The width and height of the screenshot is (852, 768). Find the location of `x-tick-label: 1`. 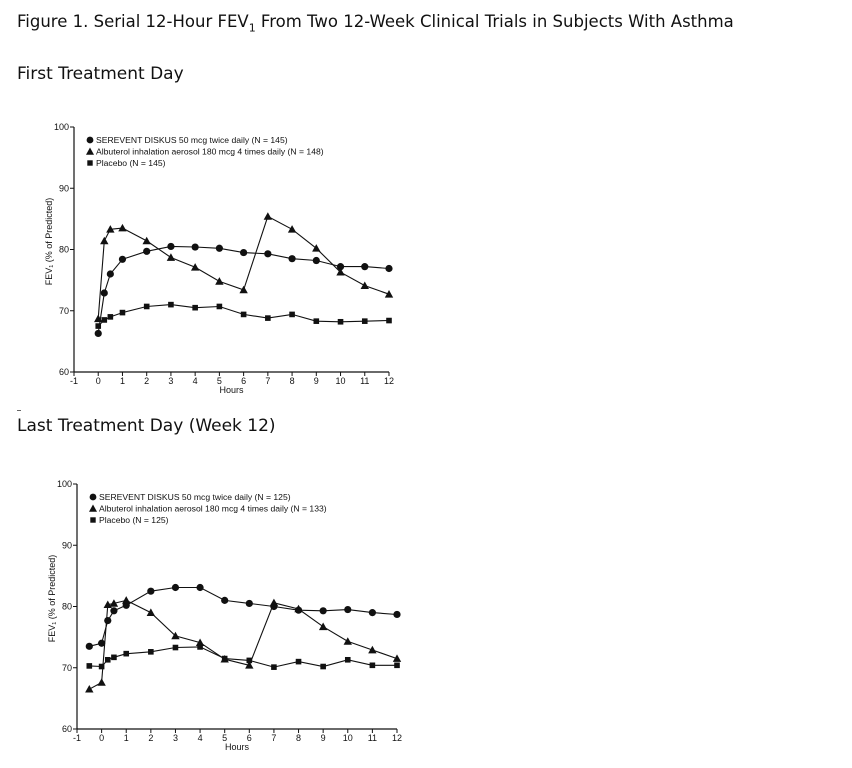

x-tick-label: 1 is located at coordinates (122, 381).